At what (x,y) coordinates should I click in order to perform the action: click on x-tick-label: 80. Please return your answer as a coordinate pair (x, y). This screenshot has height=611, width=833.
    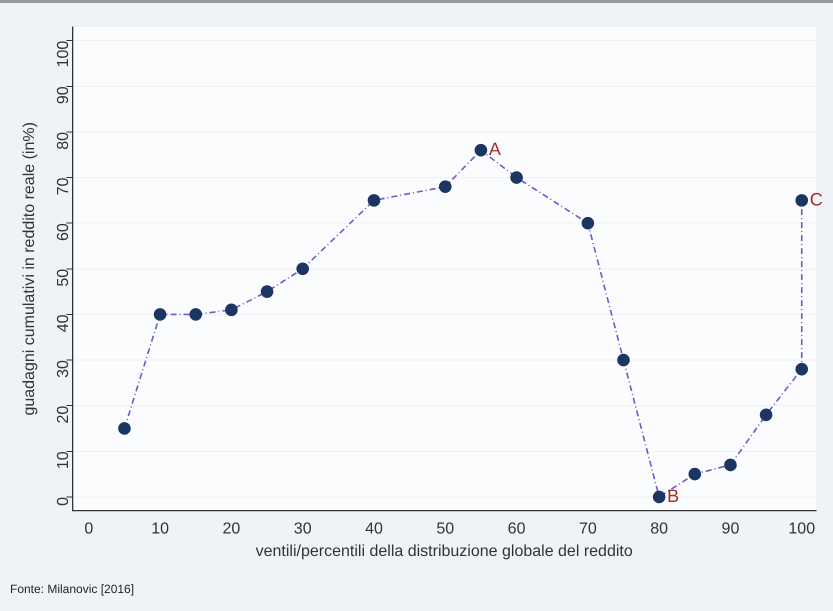
    Looking at the image, I should click on (659, 529).